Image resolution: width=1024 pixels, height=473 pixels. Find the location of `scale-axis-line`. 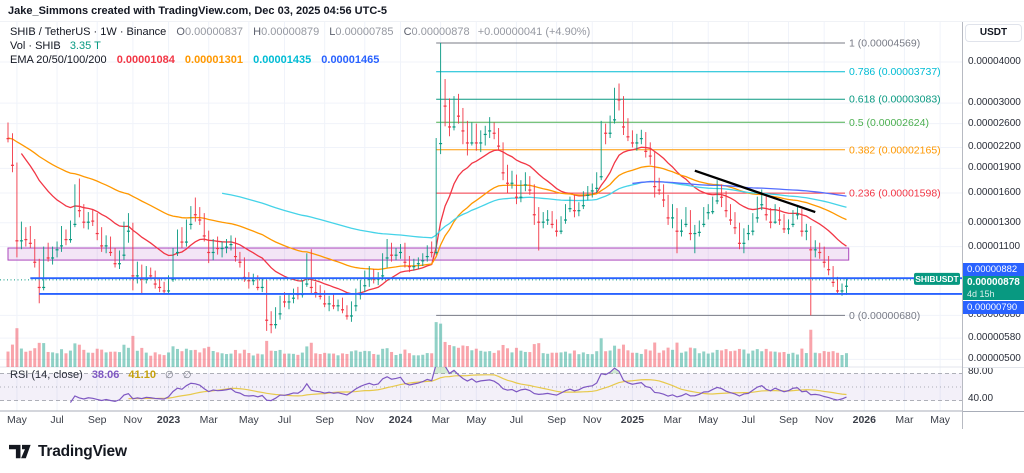

scale-axis-line is located at coordinates (993, 411).